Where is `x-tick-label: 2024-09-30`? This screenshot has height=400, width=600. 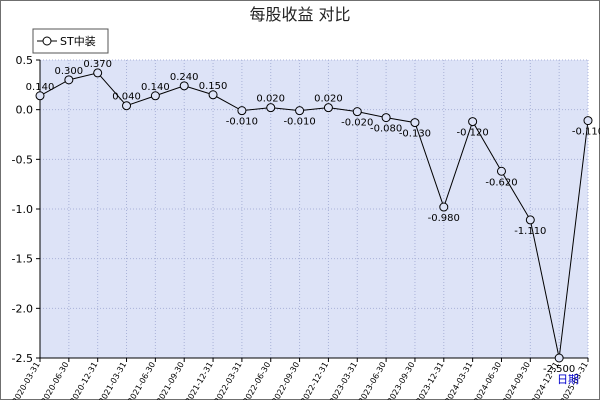 x-tick-label: 2024-09-30 is located at coordinates (516, 380).